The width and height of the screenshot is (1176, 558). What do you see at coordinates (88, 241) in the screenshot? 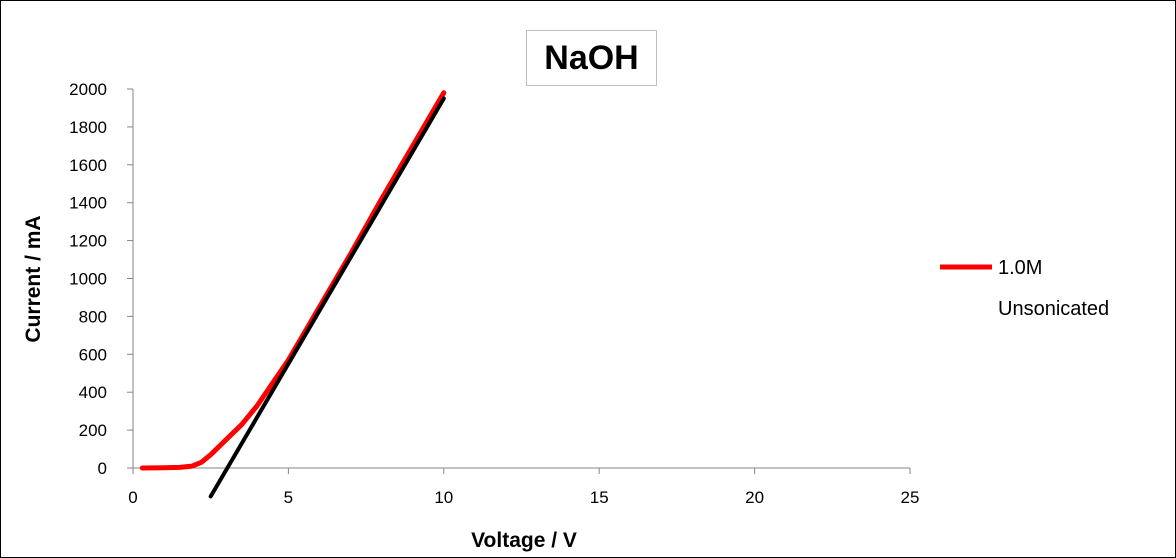
I see `y-tick-label: 1200` at bounding box center [88, 241].